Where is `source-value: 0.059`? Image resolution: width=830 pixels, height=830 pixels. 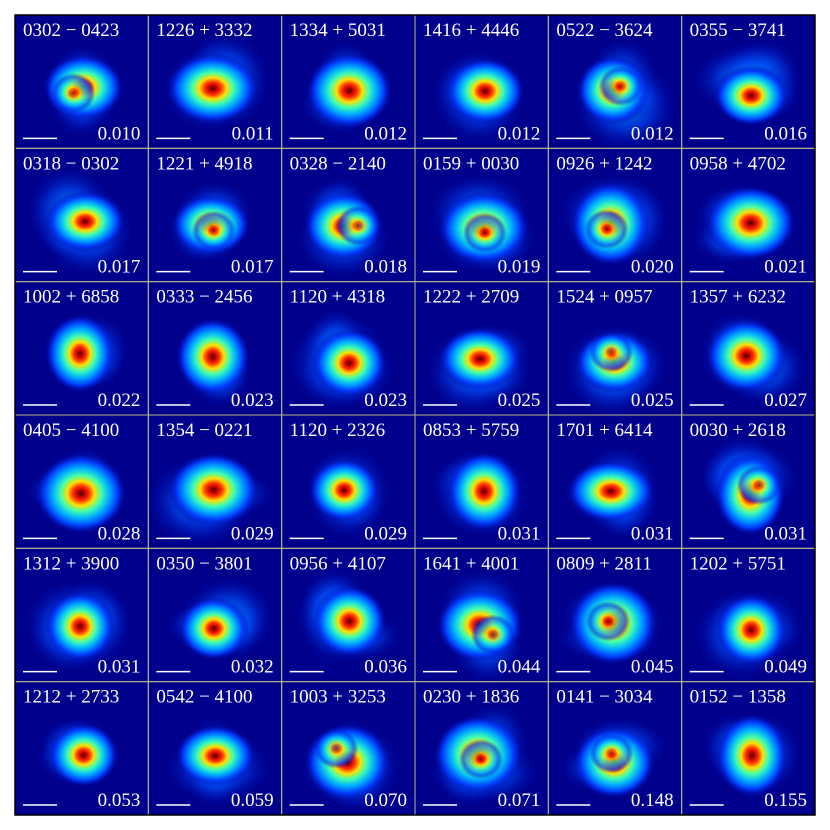 source-value: 0.059 is located at coordinates (252, 800).